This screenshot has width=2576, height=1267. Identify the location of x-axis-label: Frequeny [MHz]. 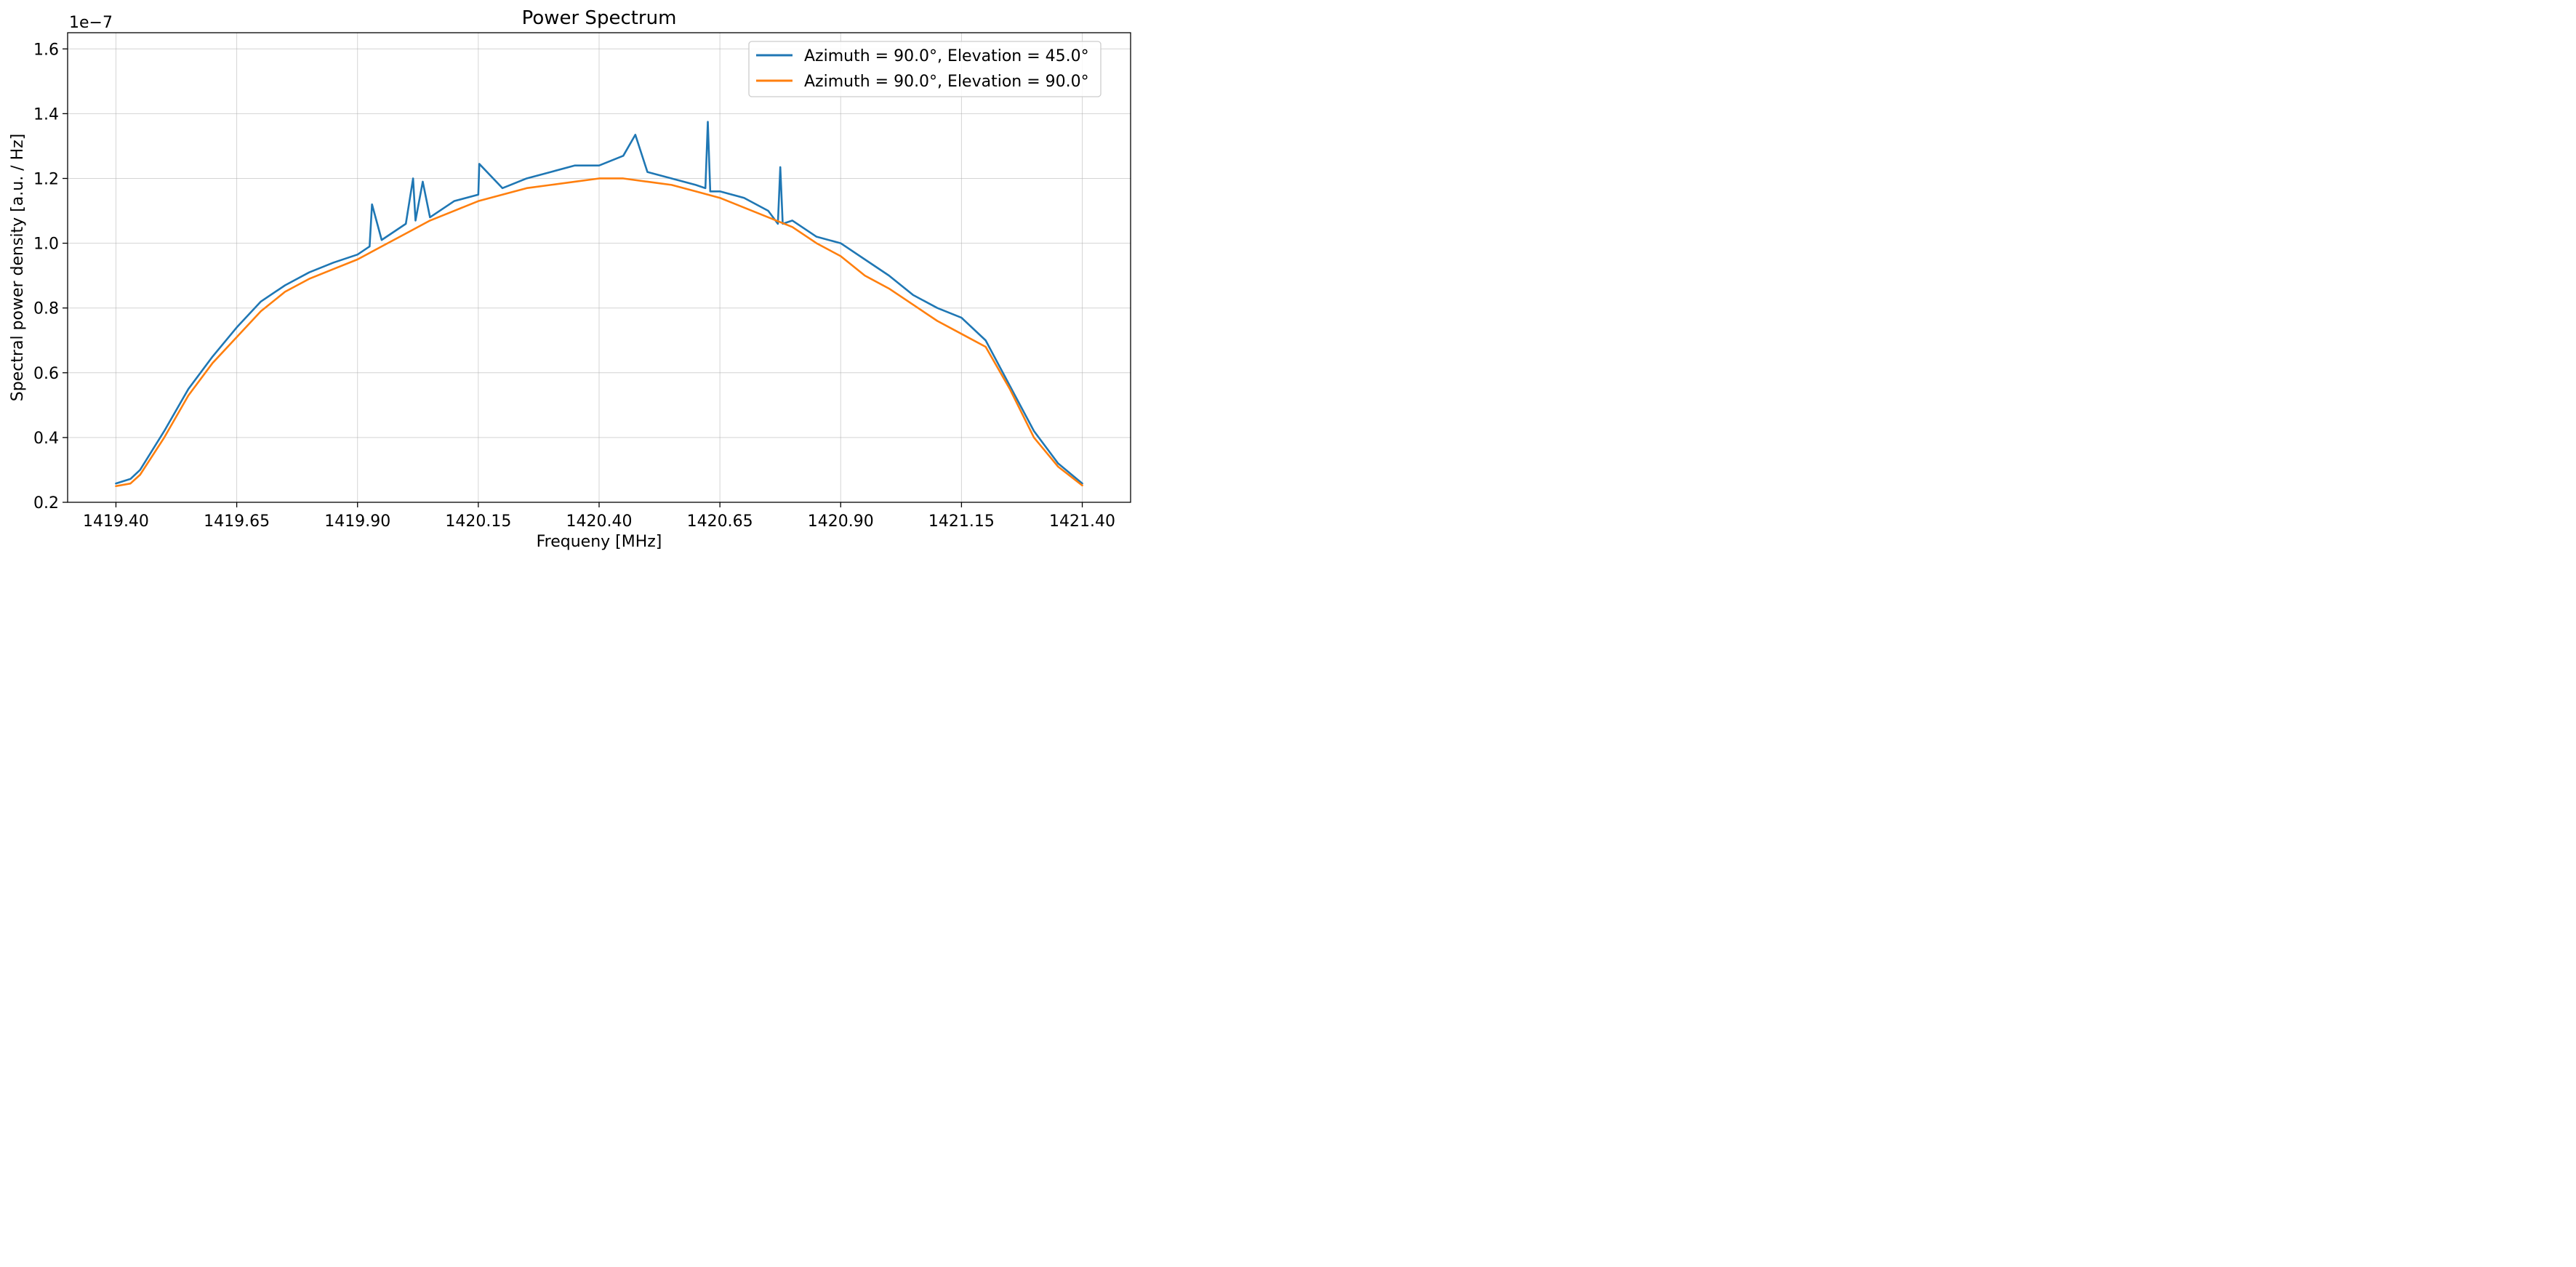
(599, 542).